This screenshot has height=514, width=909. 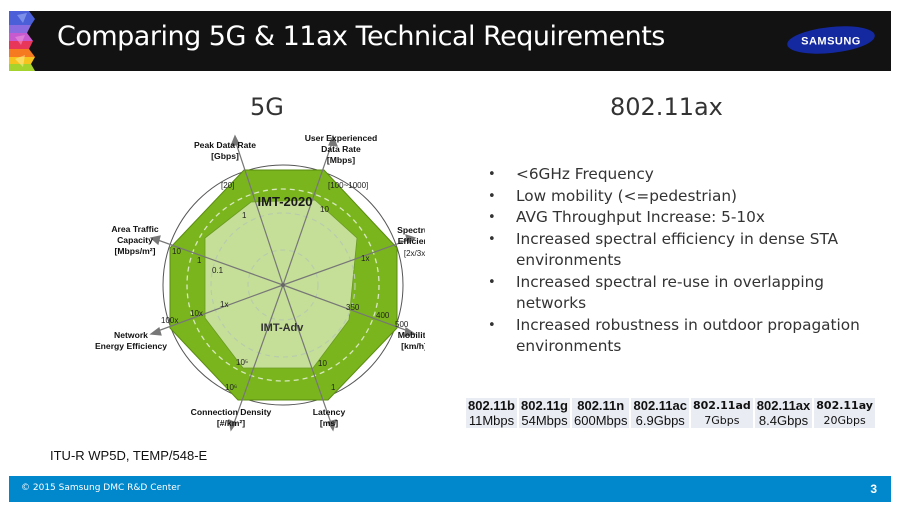 I want to click on standard-cell: 802.11n, so click(x=601, y=405).